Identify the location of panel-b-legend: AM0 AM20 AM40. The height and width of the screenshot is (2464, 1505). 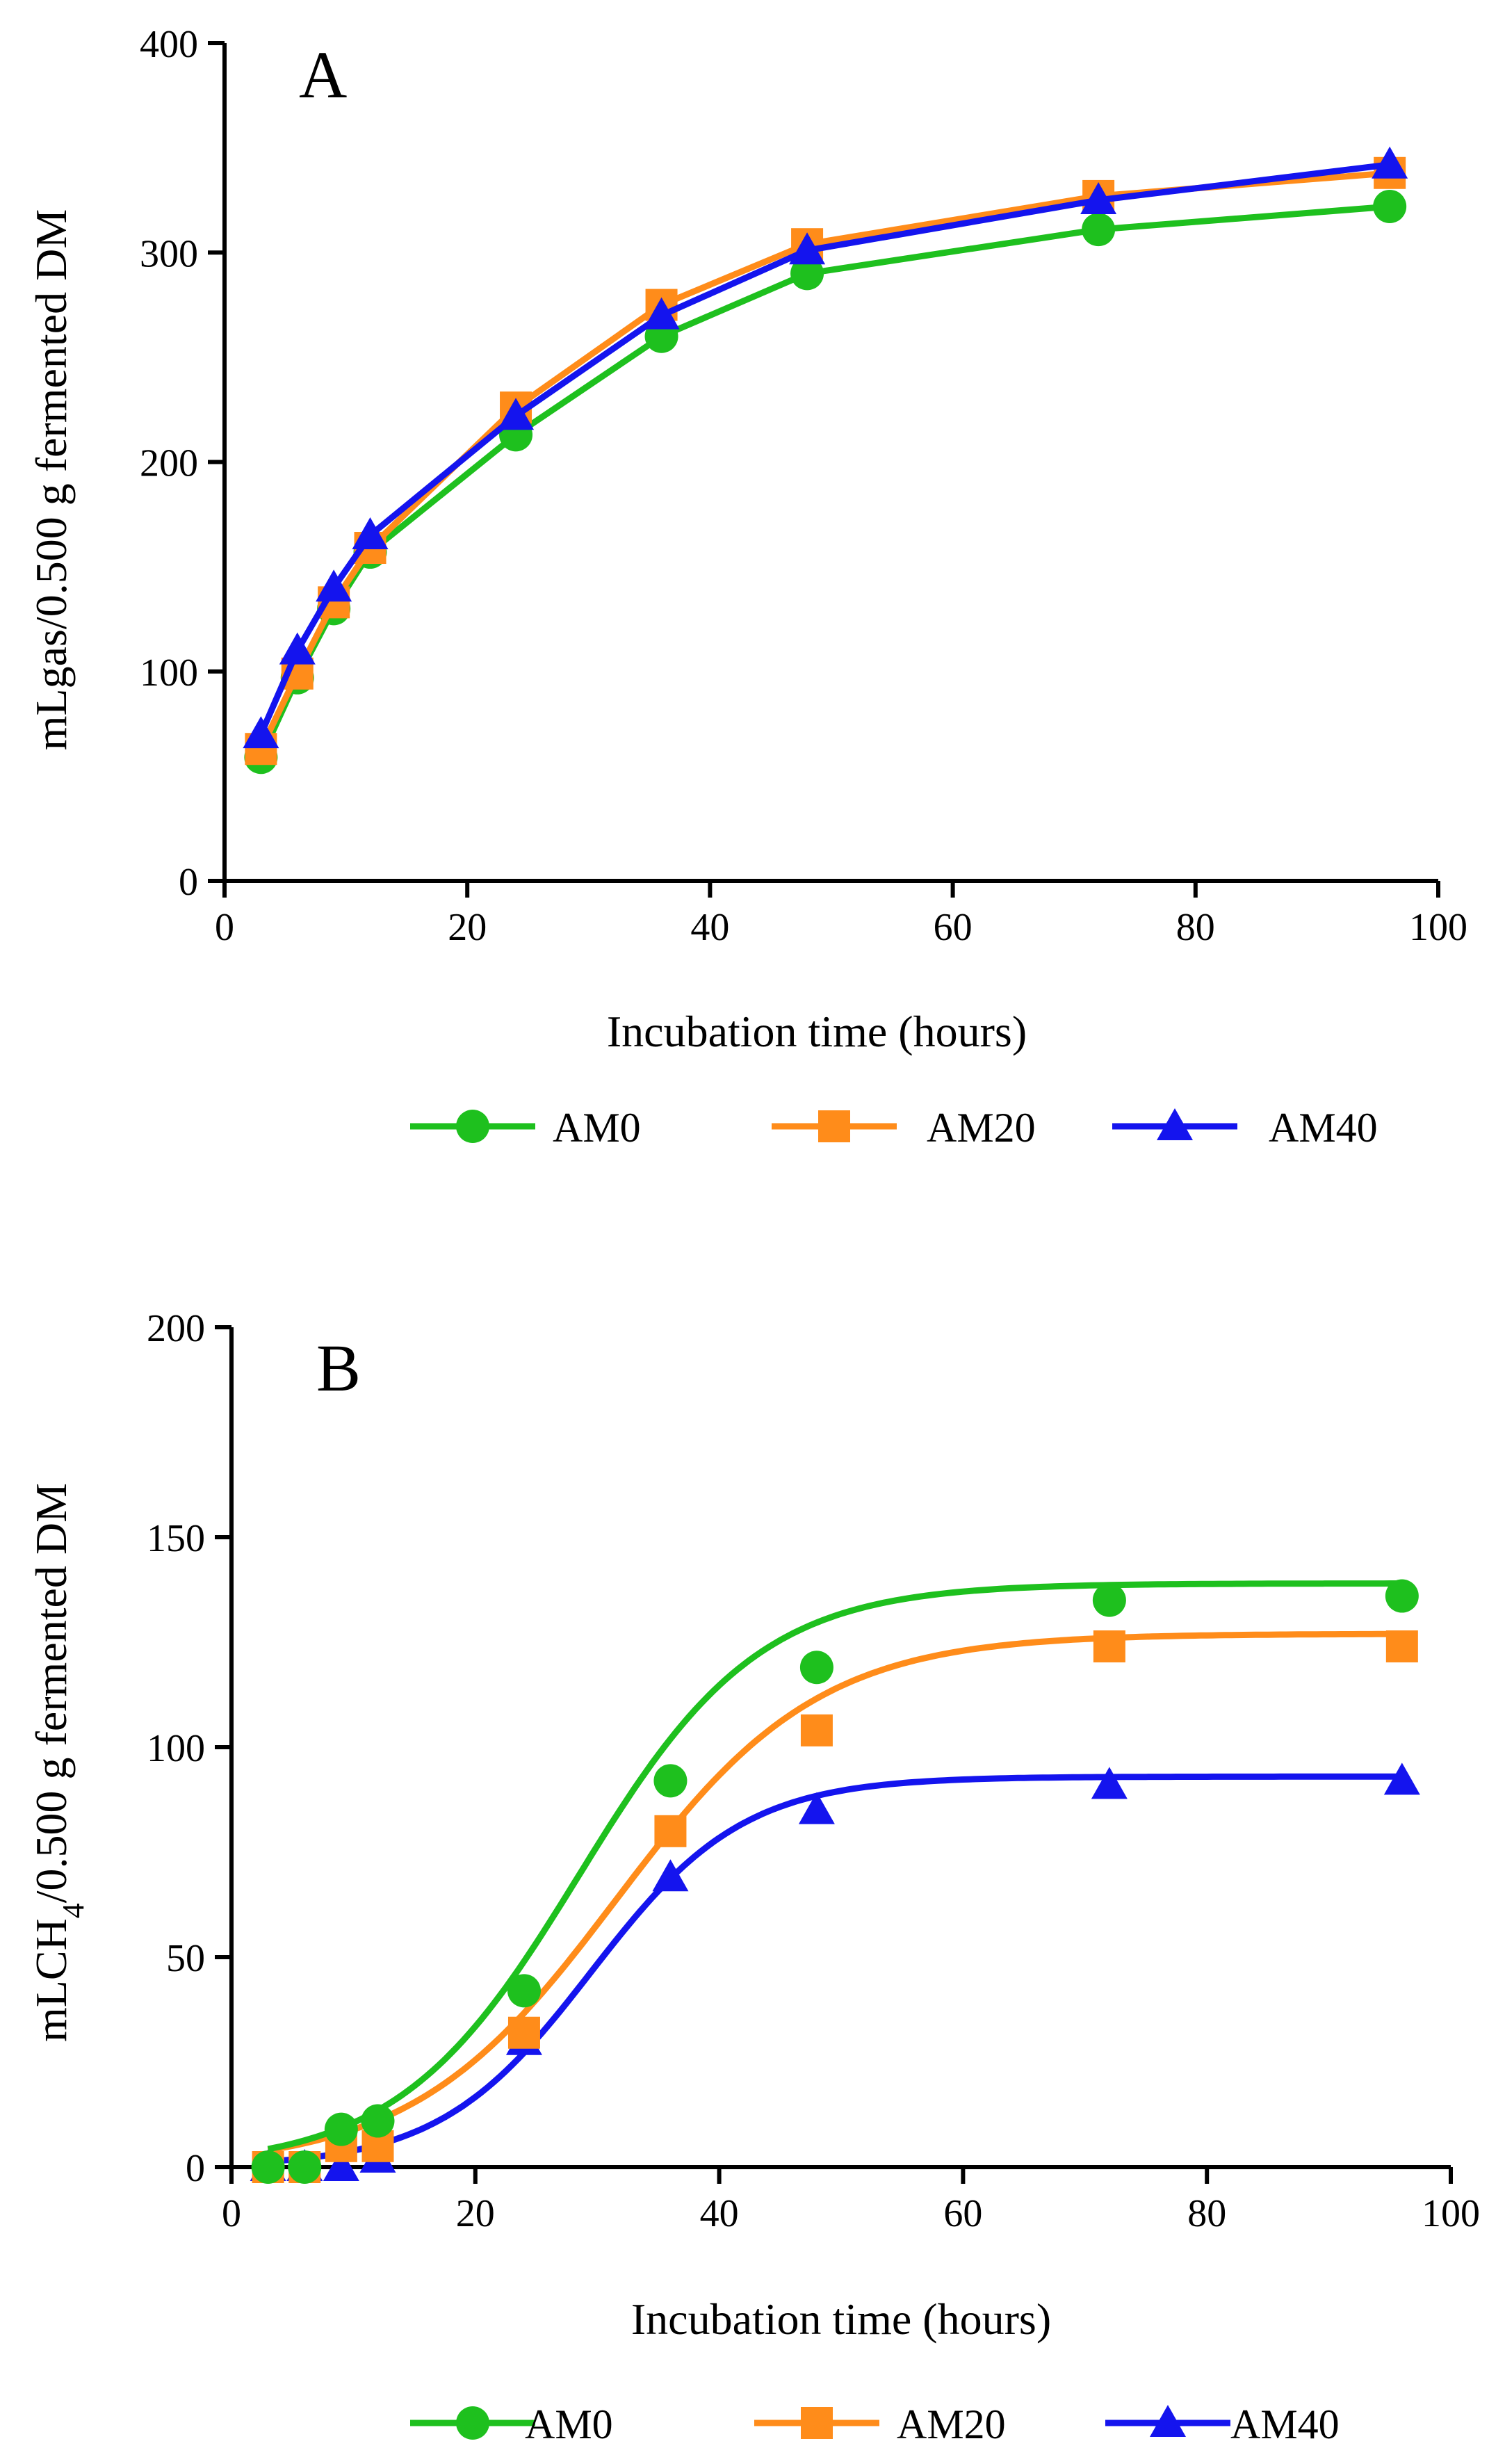
(875, 2424).